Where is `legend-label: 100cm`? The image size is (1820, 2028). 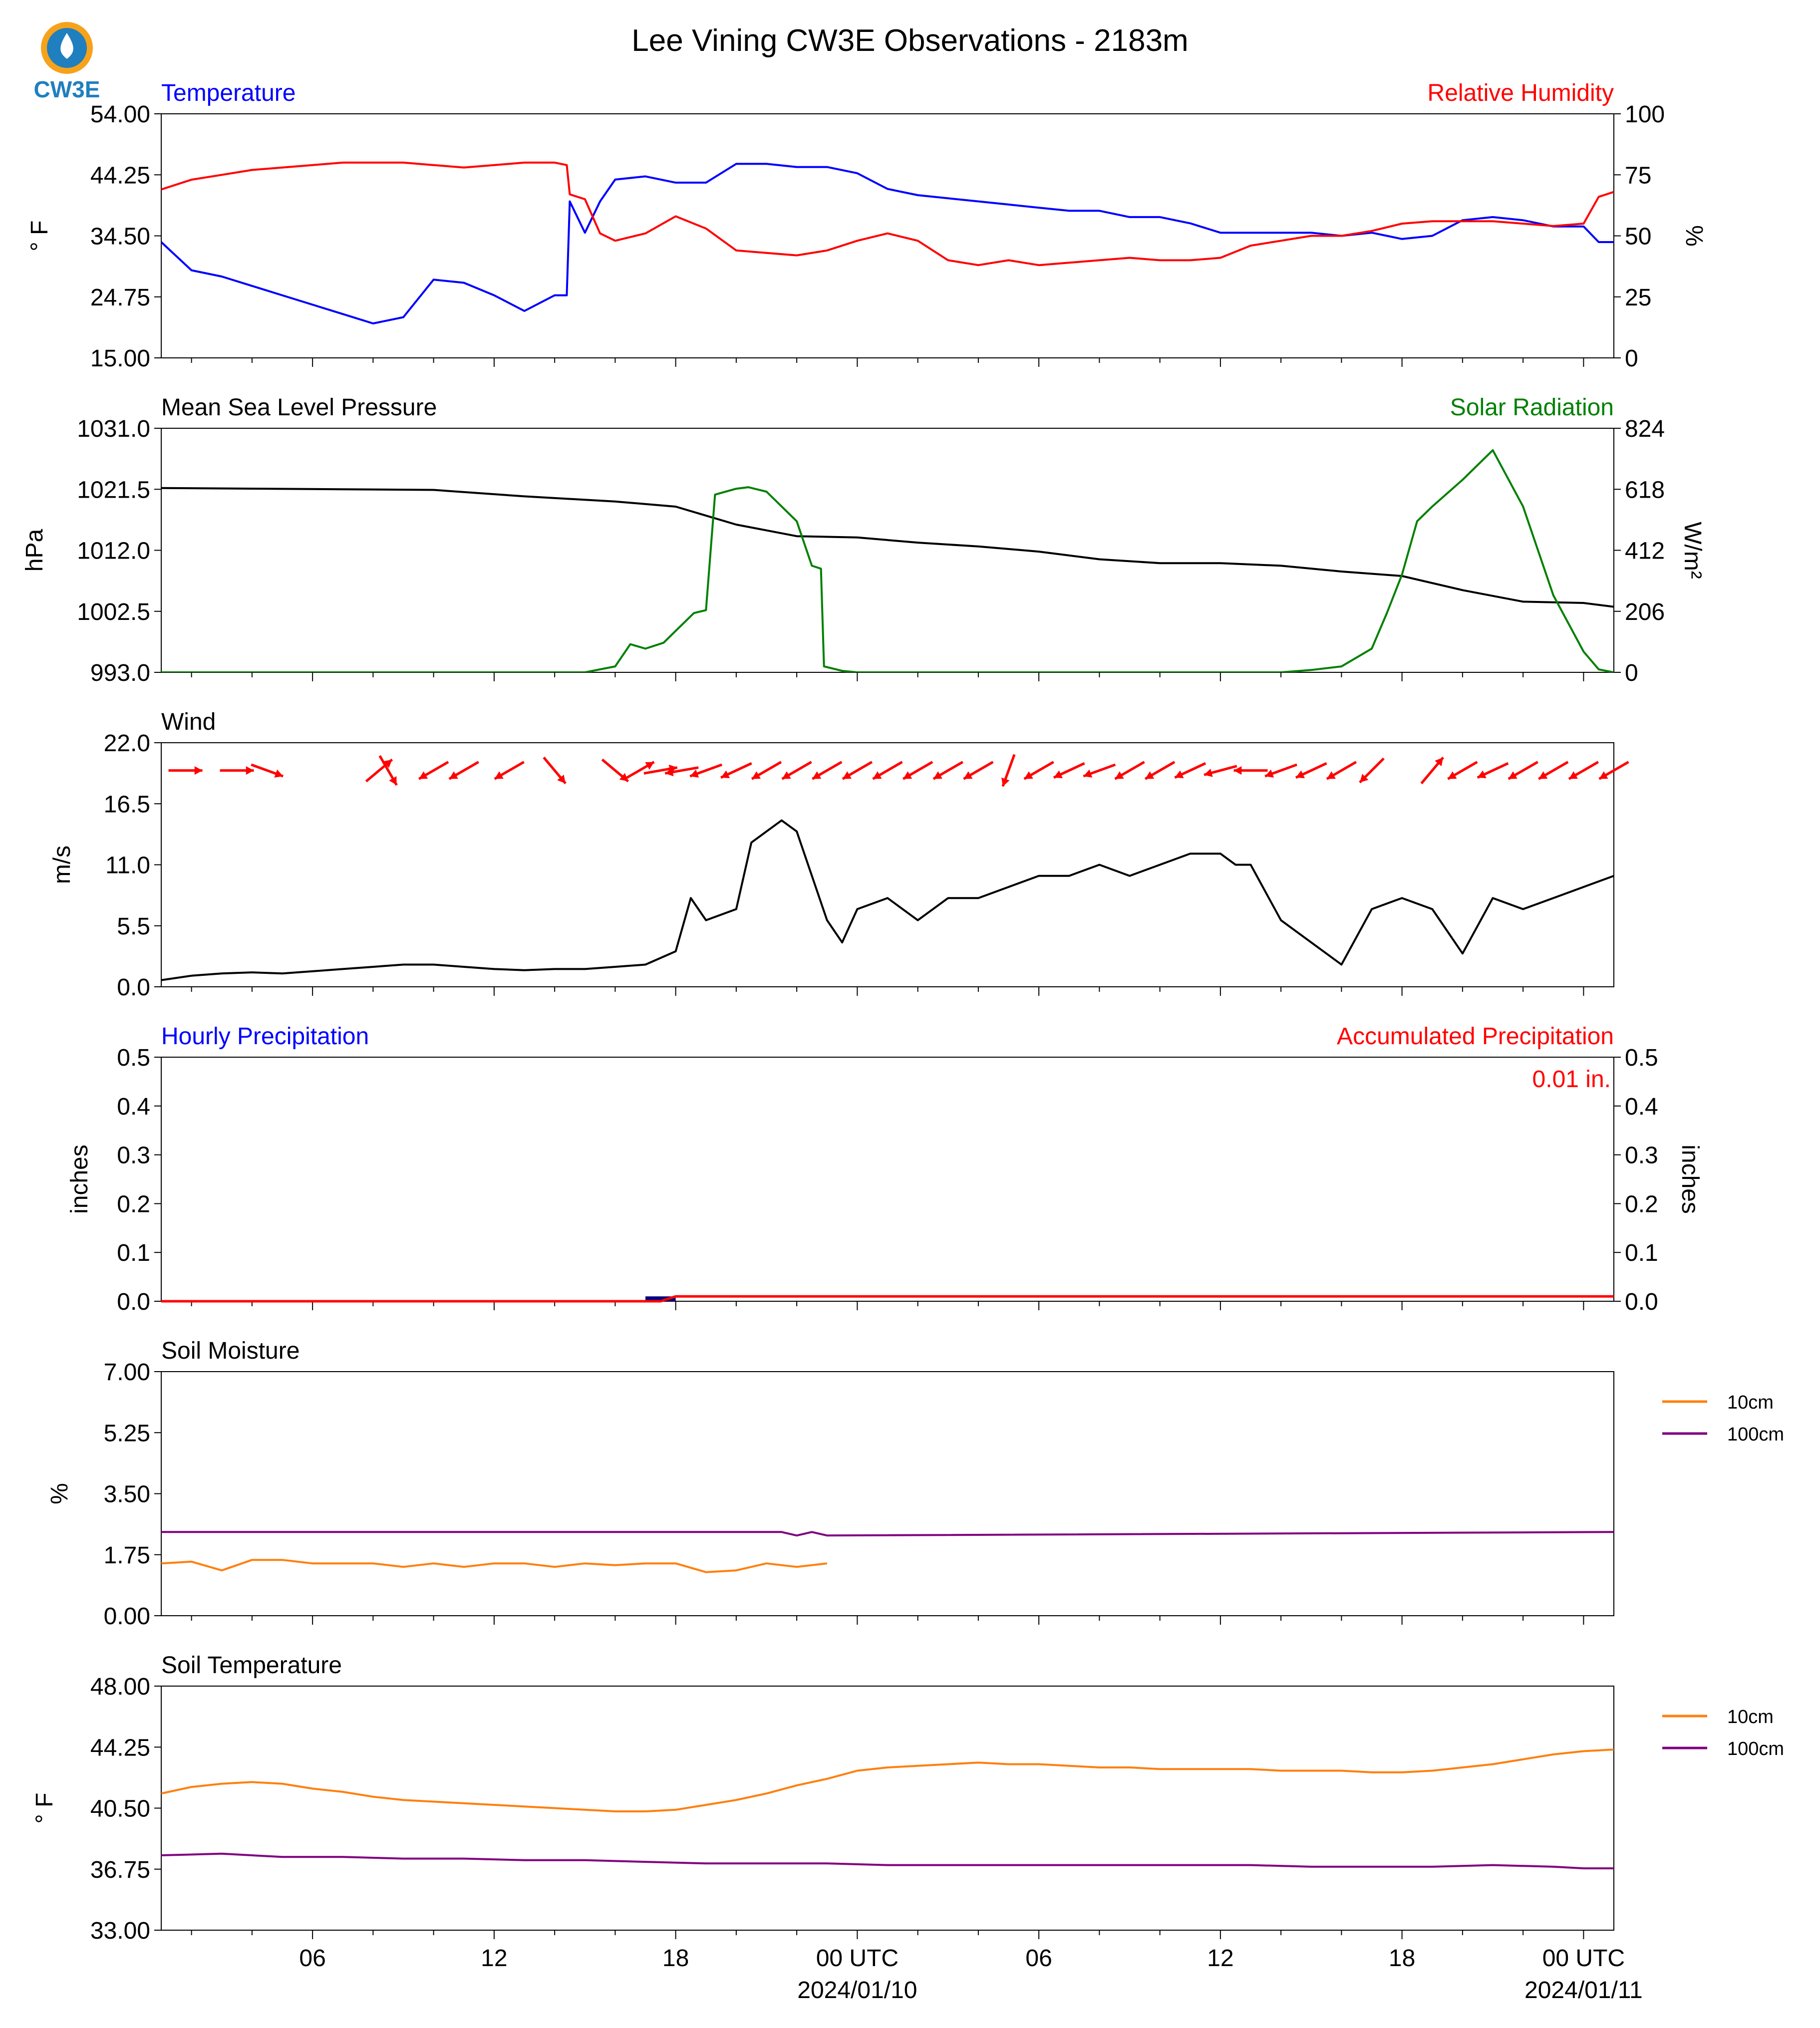 legend-label: 100cm is located at coordinates (1755, 1434).